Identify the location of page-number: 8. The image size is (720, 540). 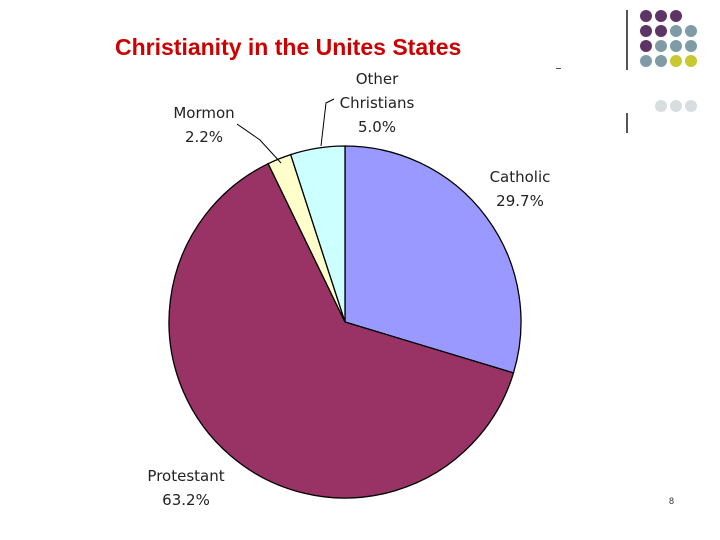
(672, 501).